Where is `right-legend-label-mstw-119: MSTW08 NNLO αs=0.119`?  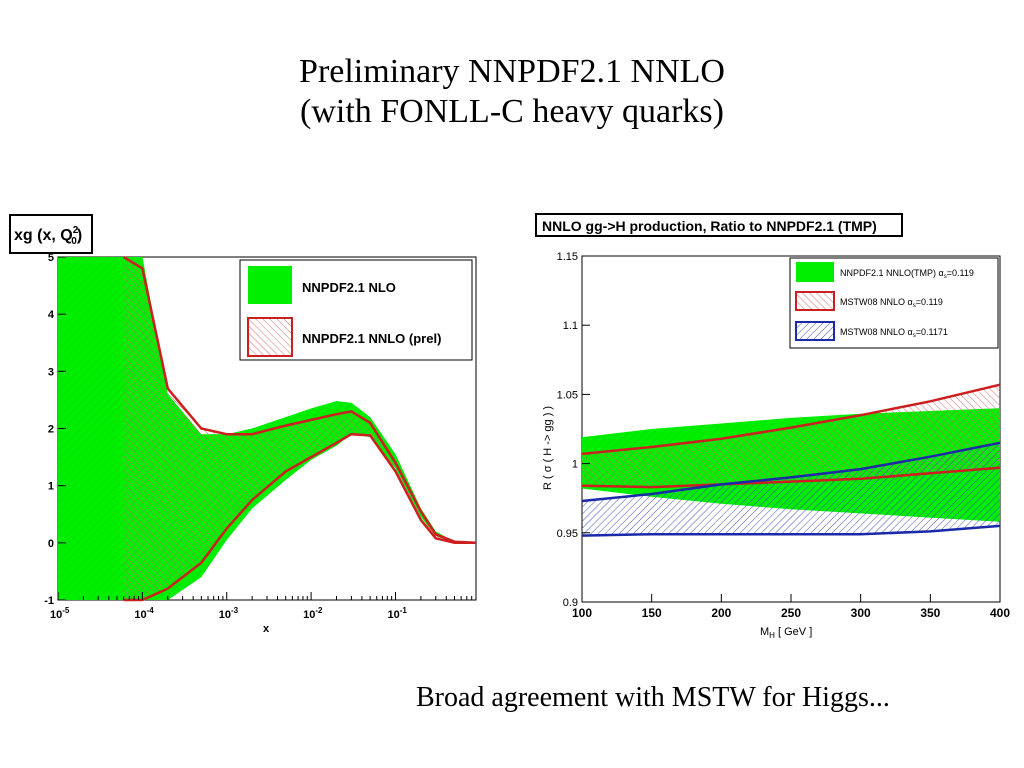
right-legend-label-mstw-119: MSTW08 NNLO αs=0.119 is located at coordinates (891, 303).